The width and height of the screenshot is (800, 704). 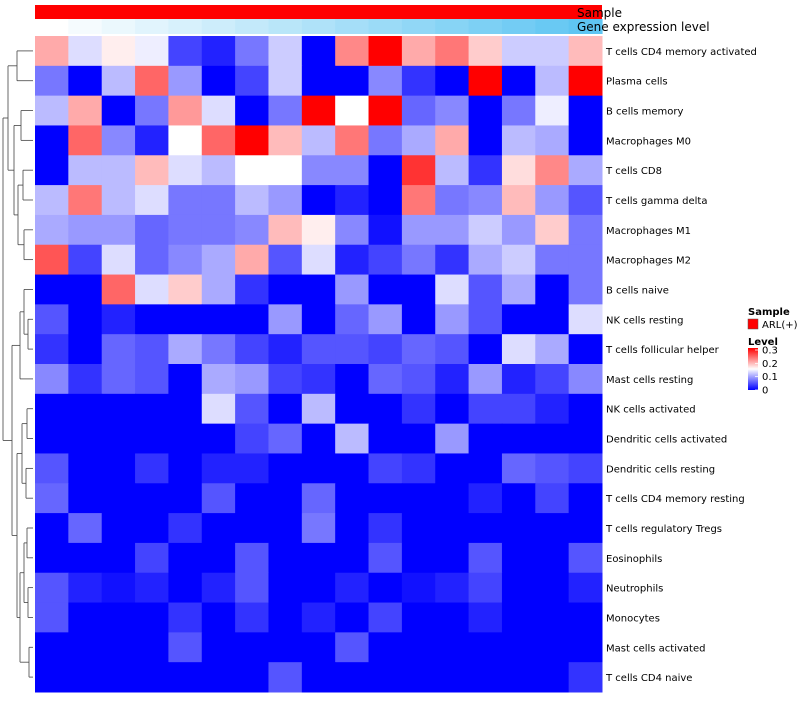 What do you see at coordinates (633, 618) in the screenshot?
I see `row-label: Monocytes` at bounding box center [633, 618].